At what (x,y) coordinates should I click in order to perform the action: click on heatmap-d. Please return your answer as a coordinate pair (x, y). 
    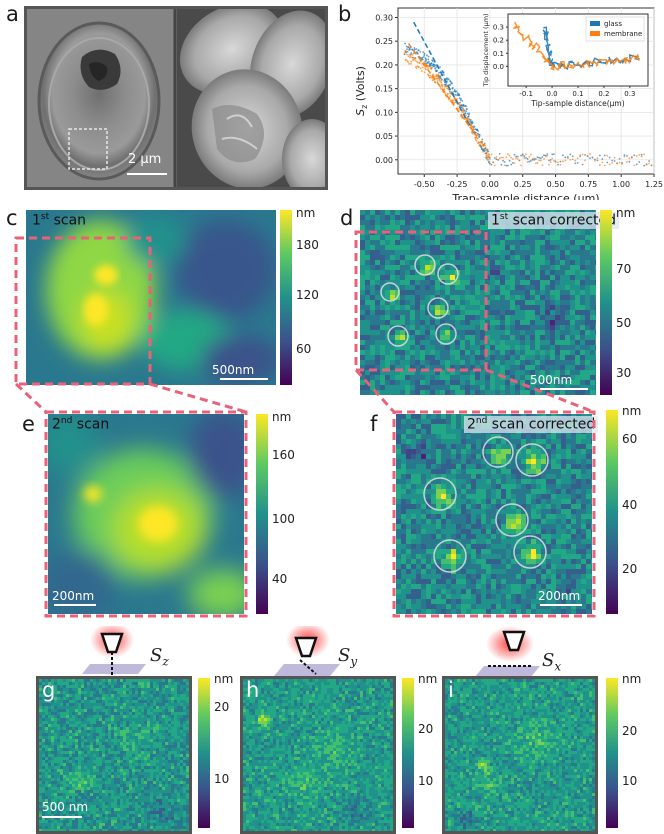
    Looking at the image, I should click on (478, 302).